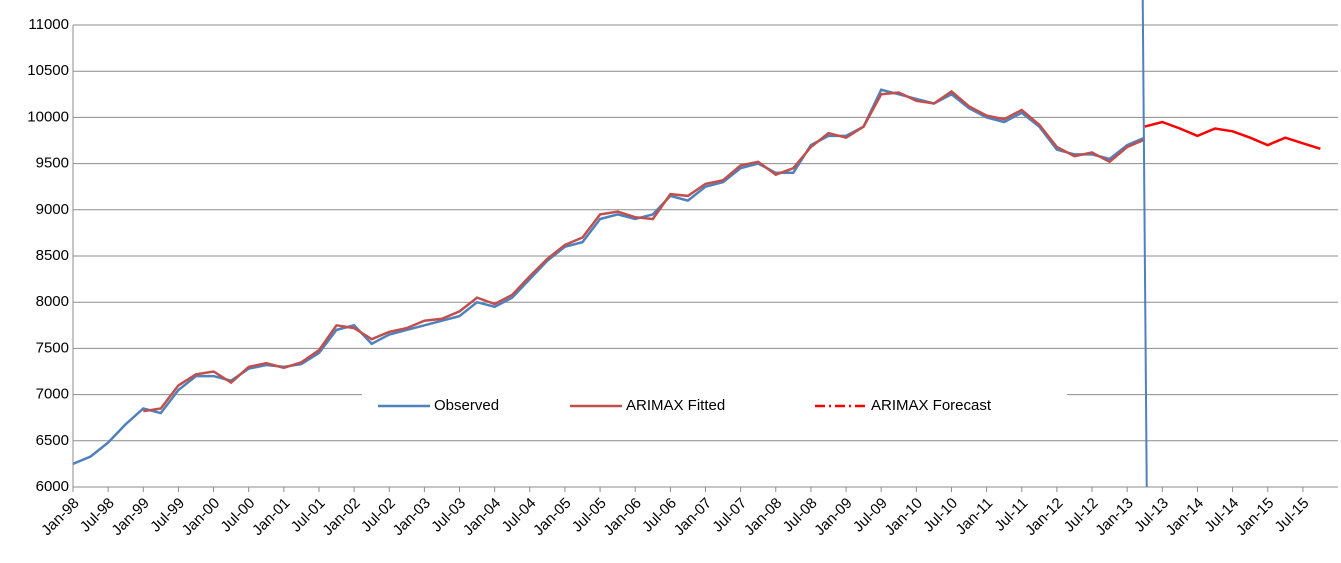 Image resolution: width=1341 pixels, height=563 pixels. What do you see at coordinates (1044, 517) in the screenshot?
I see `x-tick-label: Jan-12` at bounding box center [1044, 517].